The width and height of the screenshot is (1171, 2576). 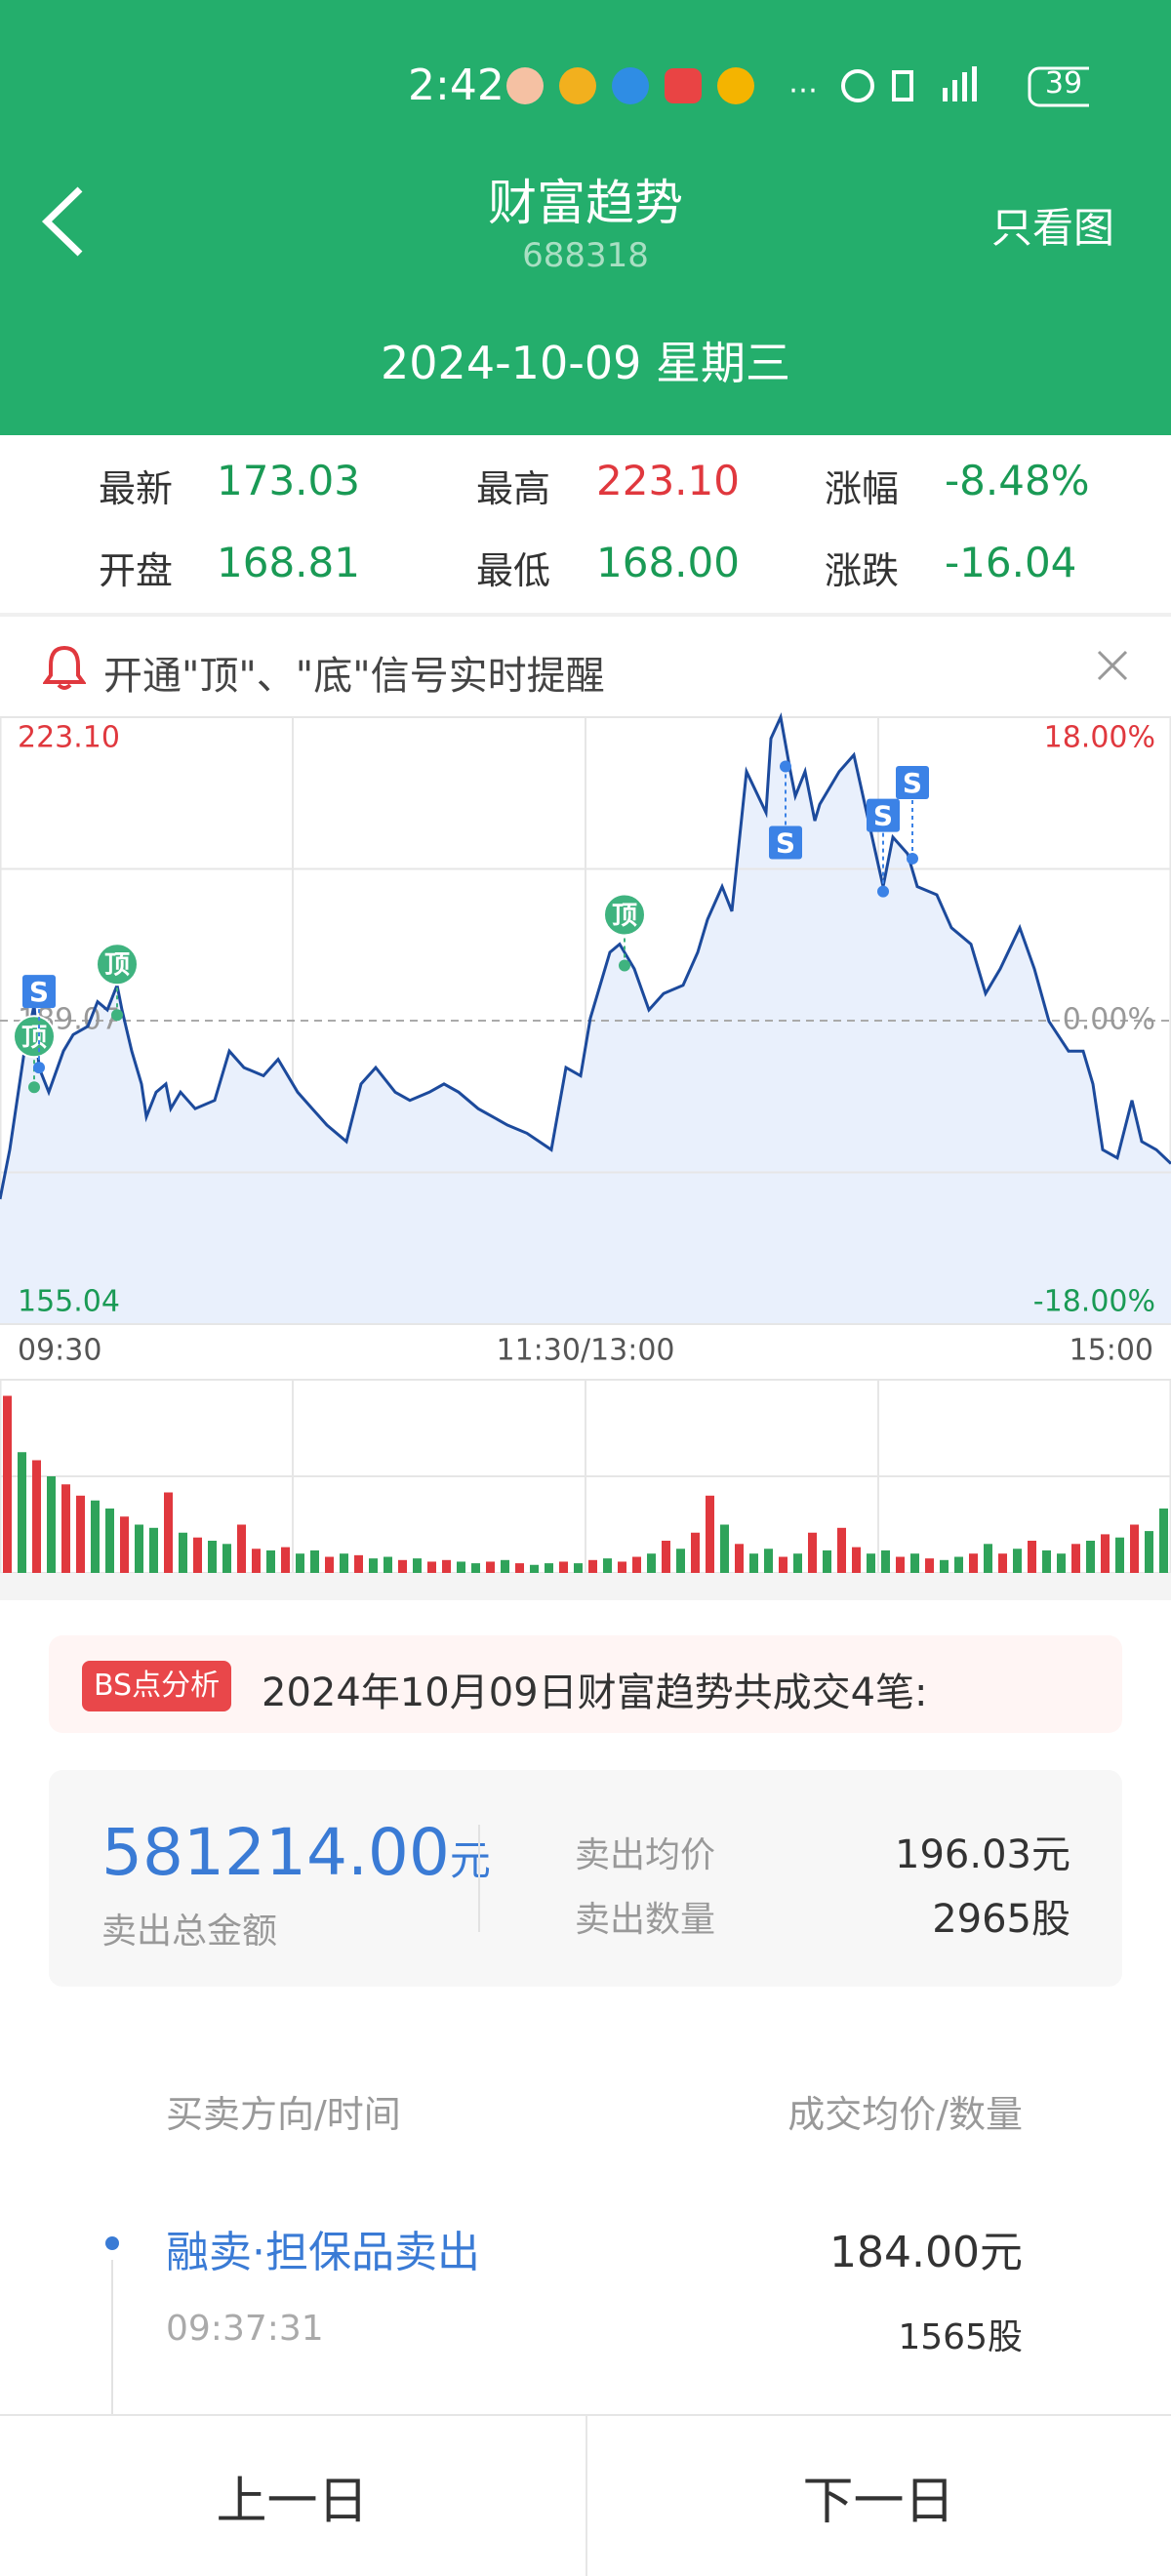 I want to click on sell-amount: 581214.00元, so click(x=296, y=1852).